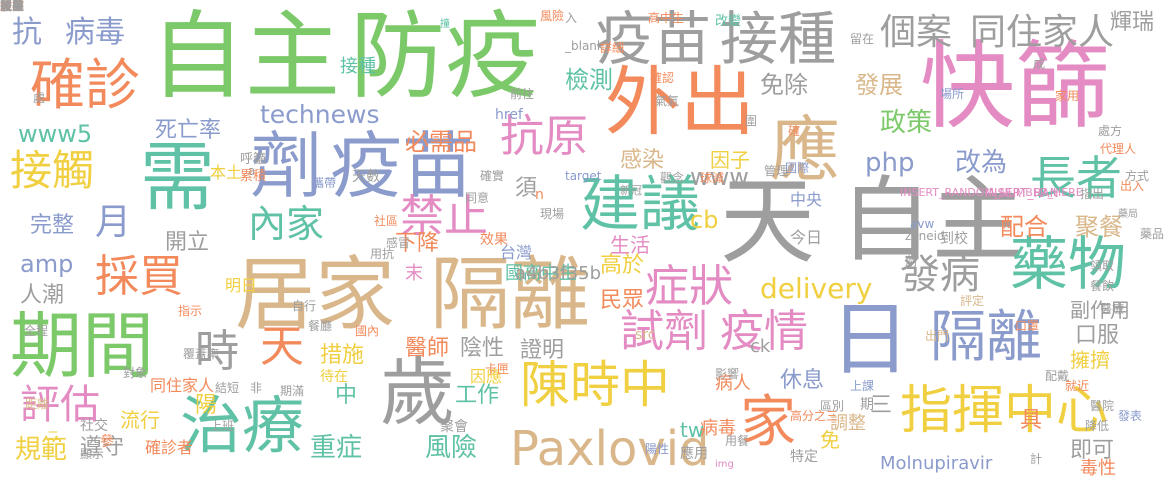 The image size is (1175, 482). Describe the element at coordinates (805, 150) in the screenshot. I see `word-term-13: 應` at that location.